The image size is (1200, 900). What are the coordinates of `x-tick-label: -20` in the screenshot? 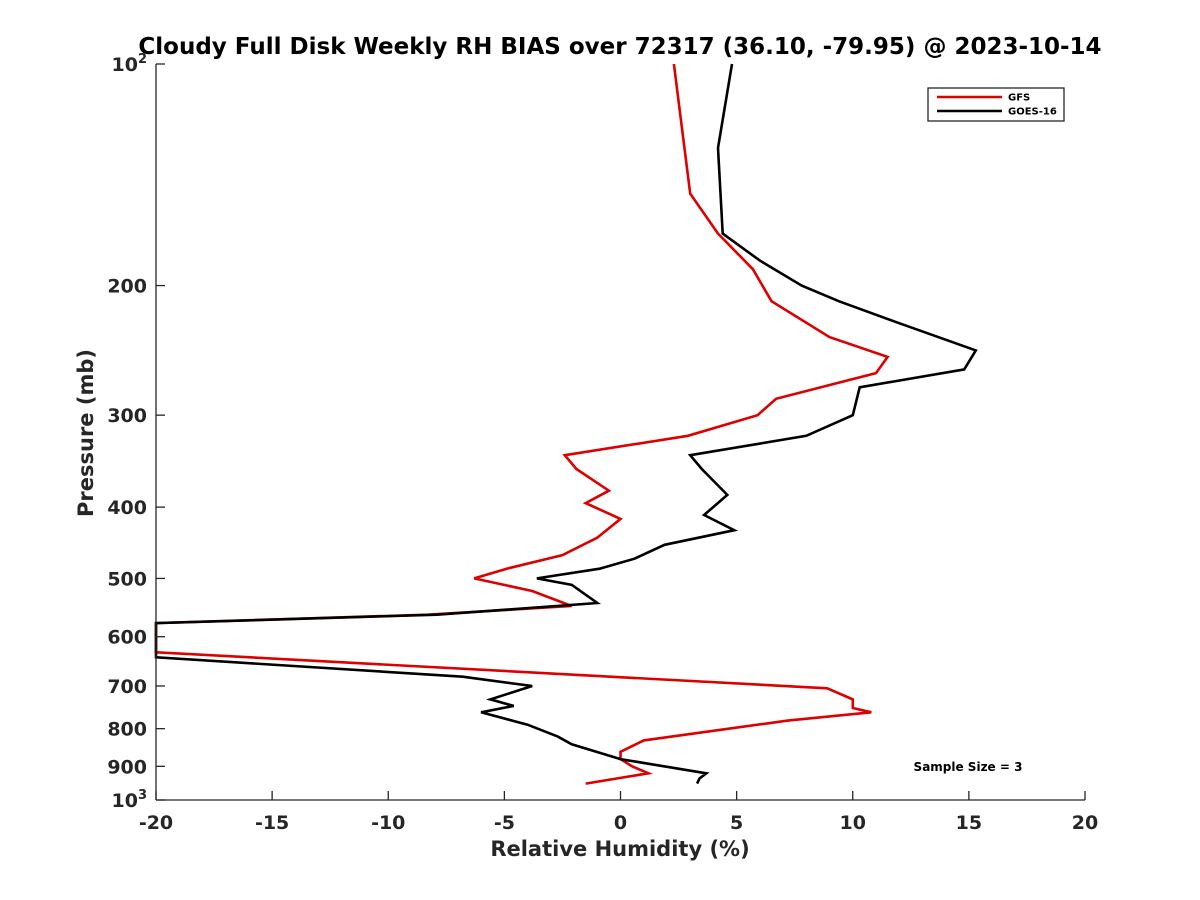 It's located at (156, 823).